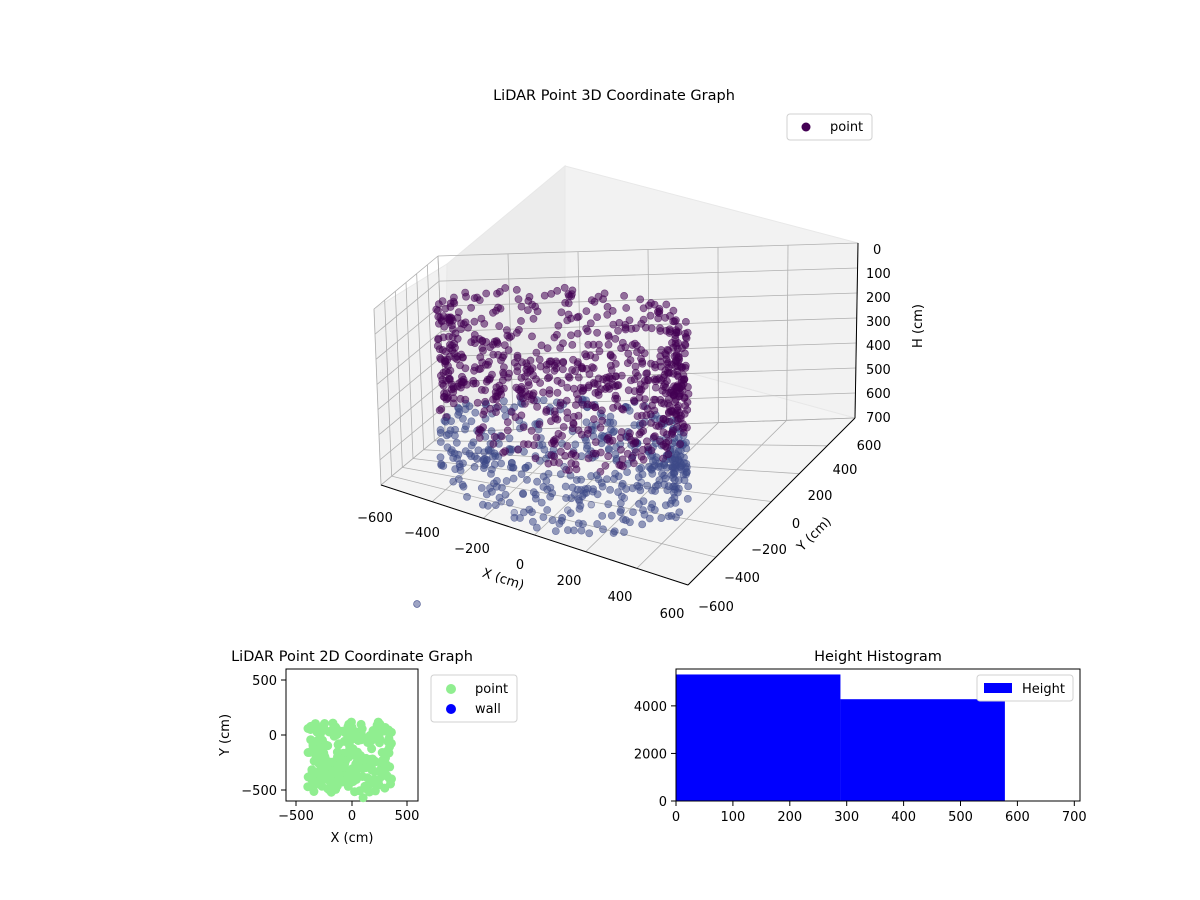 The height and width of the screenshot is (900, 1200). Describe the element at coordinates (474, 698) in the screenshot. I see `chart-2d-legend: point wall` at that location.